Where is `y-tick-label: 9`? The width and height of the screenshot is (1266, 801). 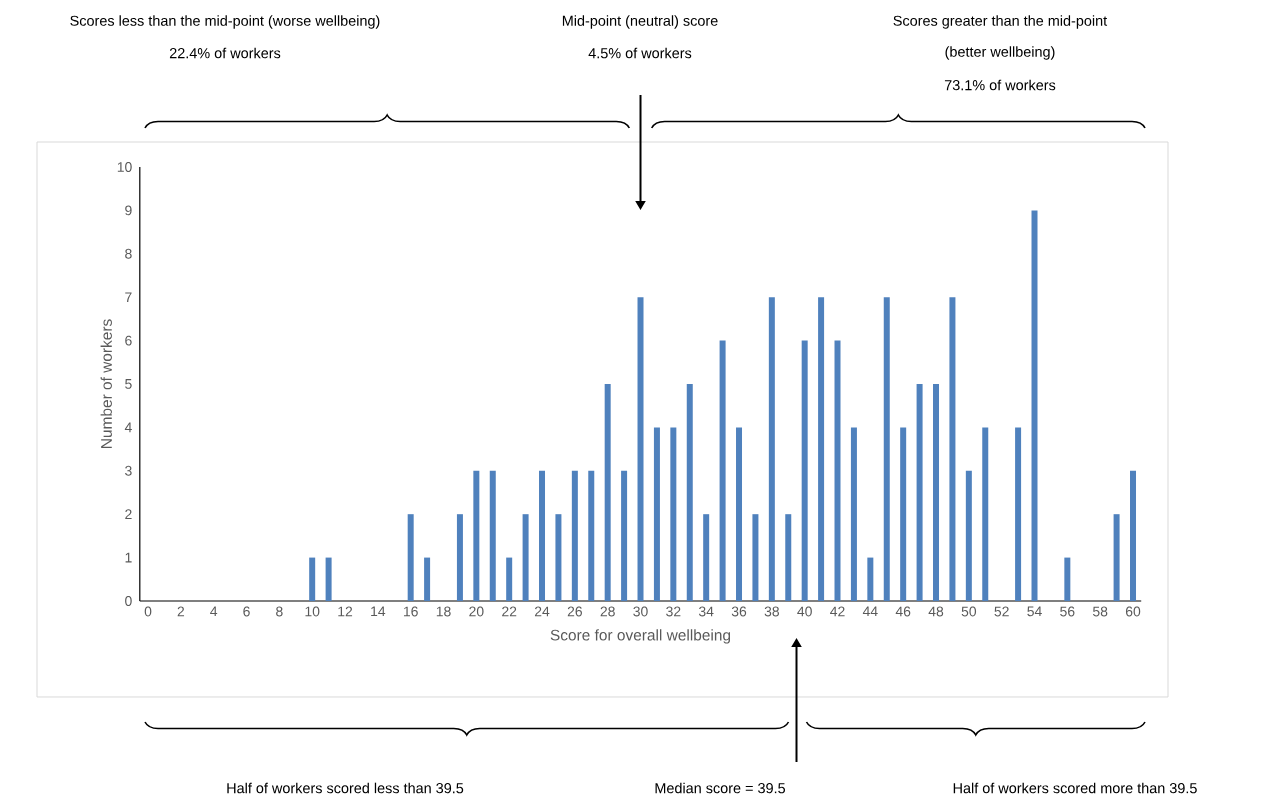
y-tick-label: 9 is located at coordinates (128, 210).